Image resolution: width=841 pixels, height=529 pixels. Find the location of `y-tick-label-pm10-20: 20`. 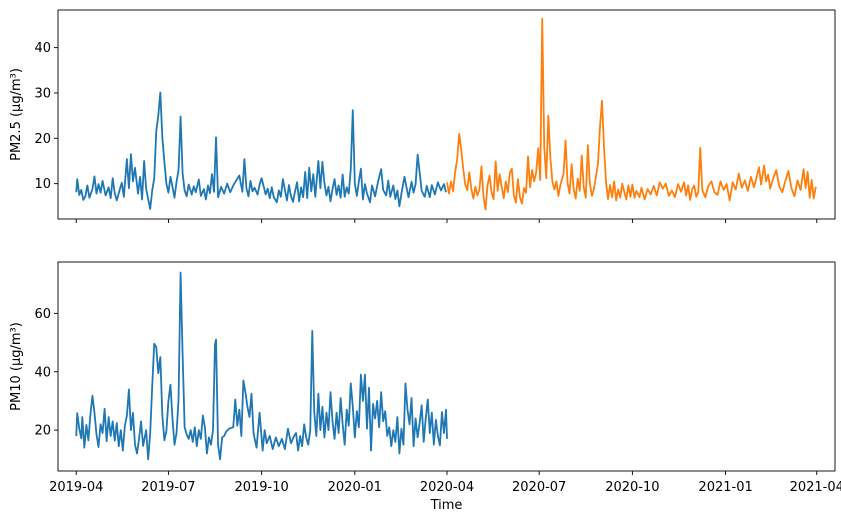

y-tick-label-pm10-20: 20 is located at coordinates (42, 431).